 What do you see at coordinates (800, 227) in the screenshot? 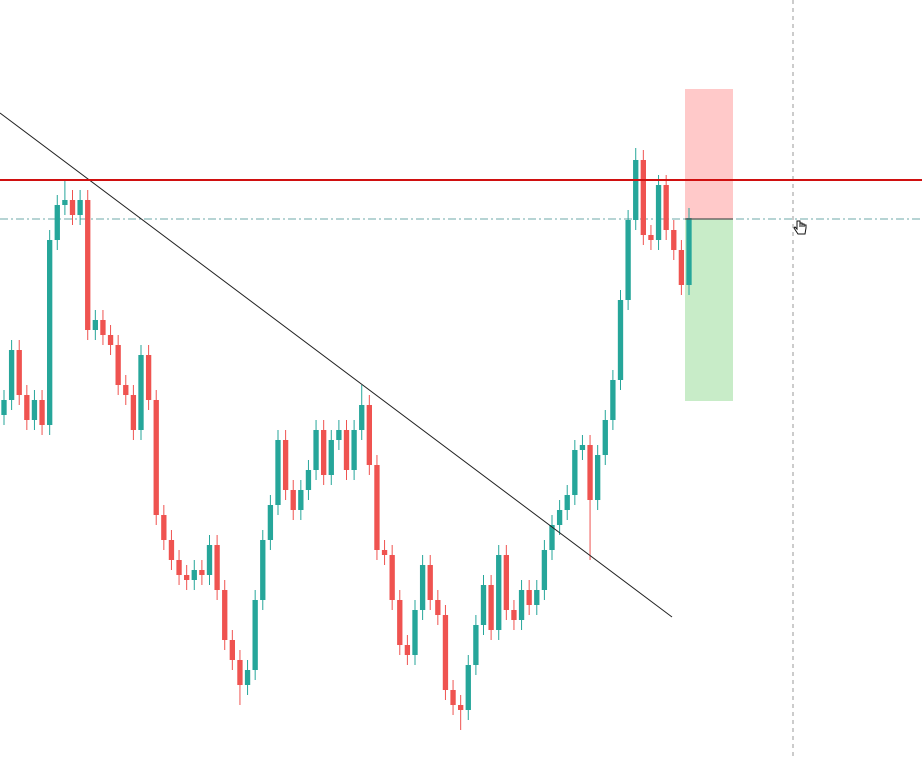
I see `cursor` at bounding box center [800, 227].